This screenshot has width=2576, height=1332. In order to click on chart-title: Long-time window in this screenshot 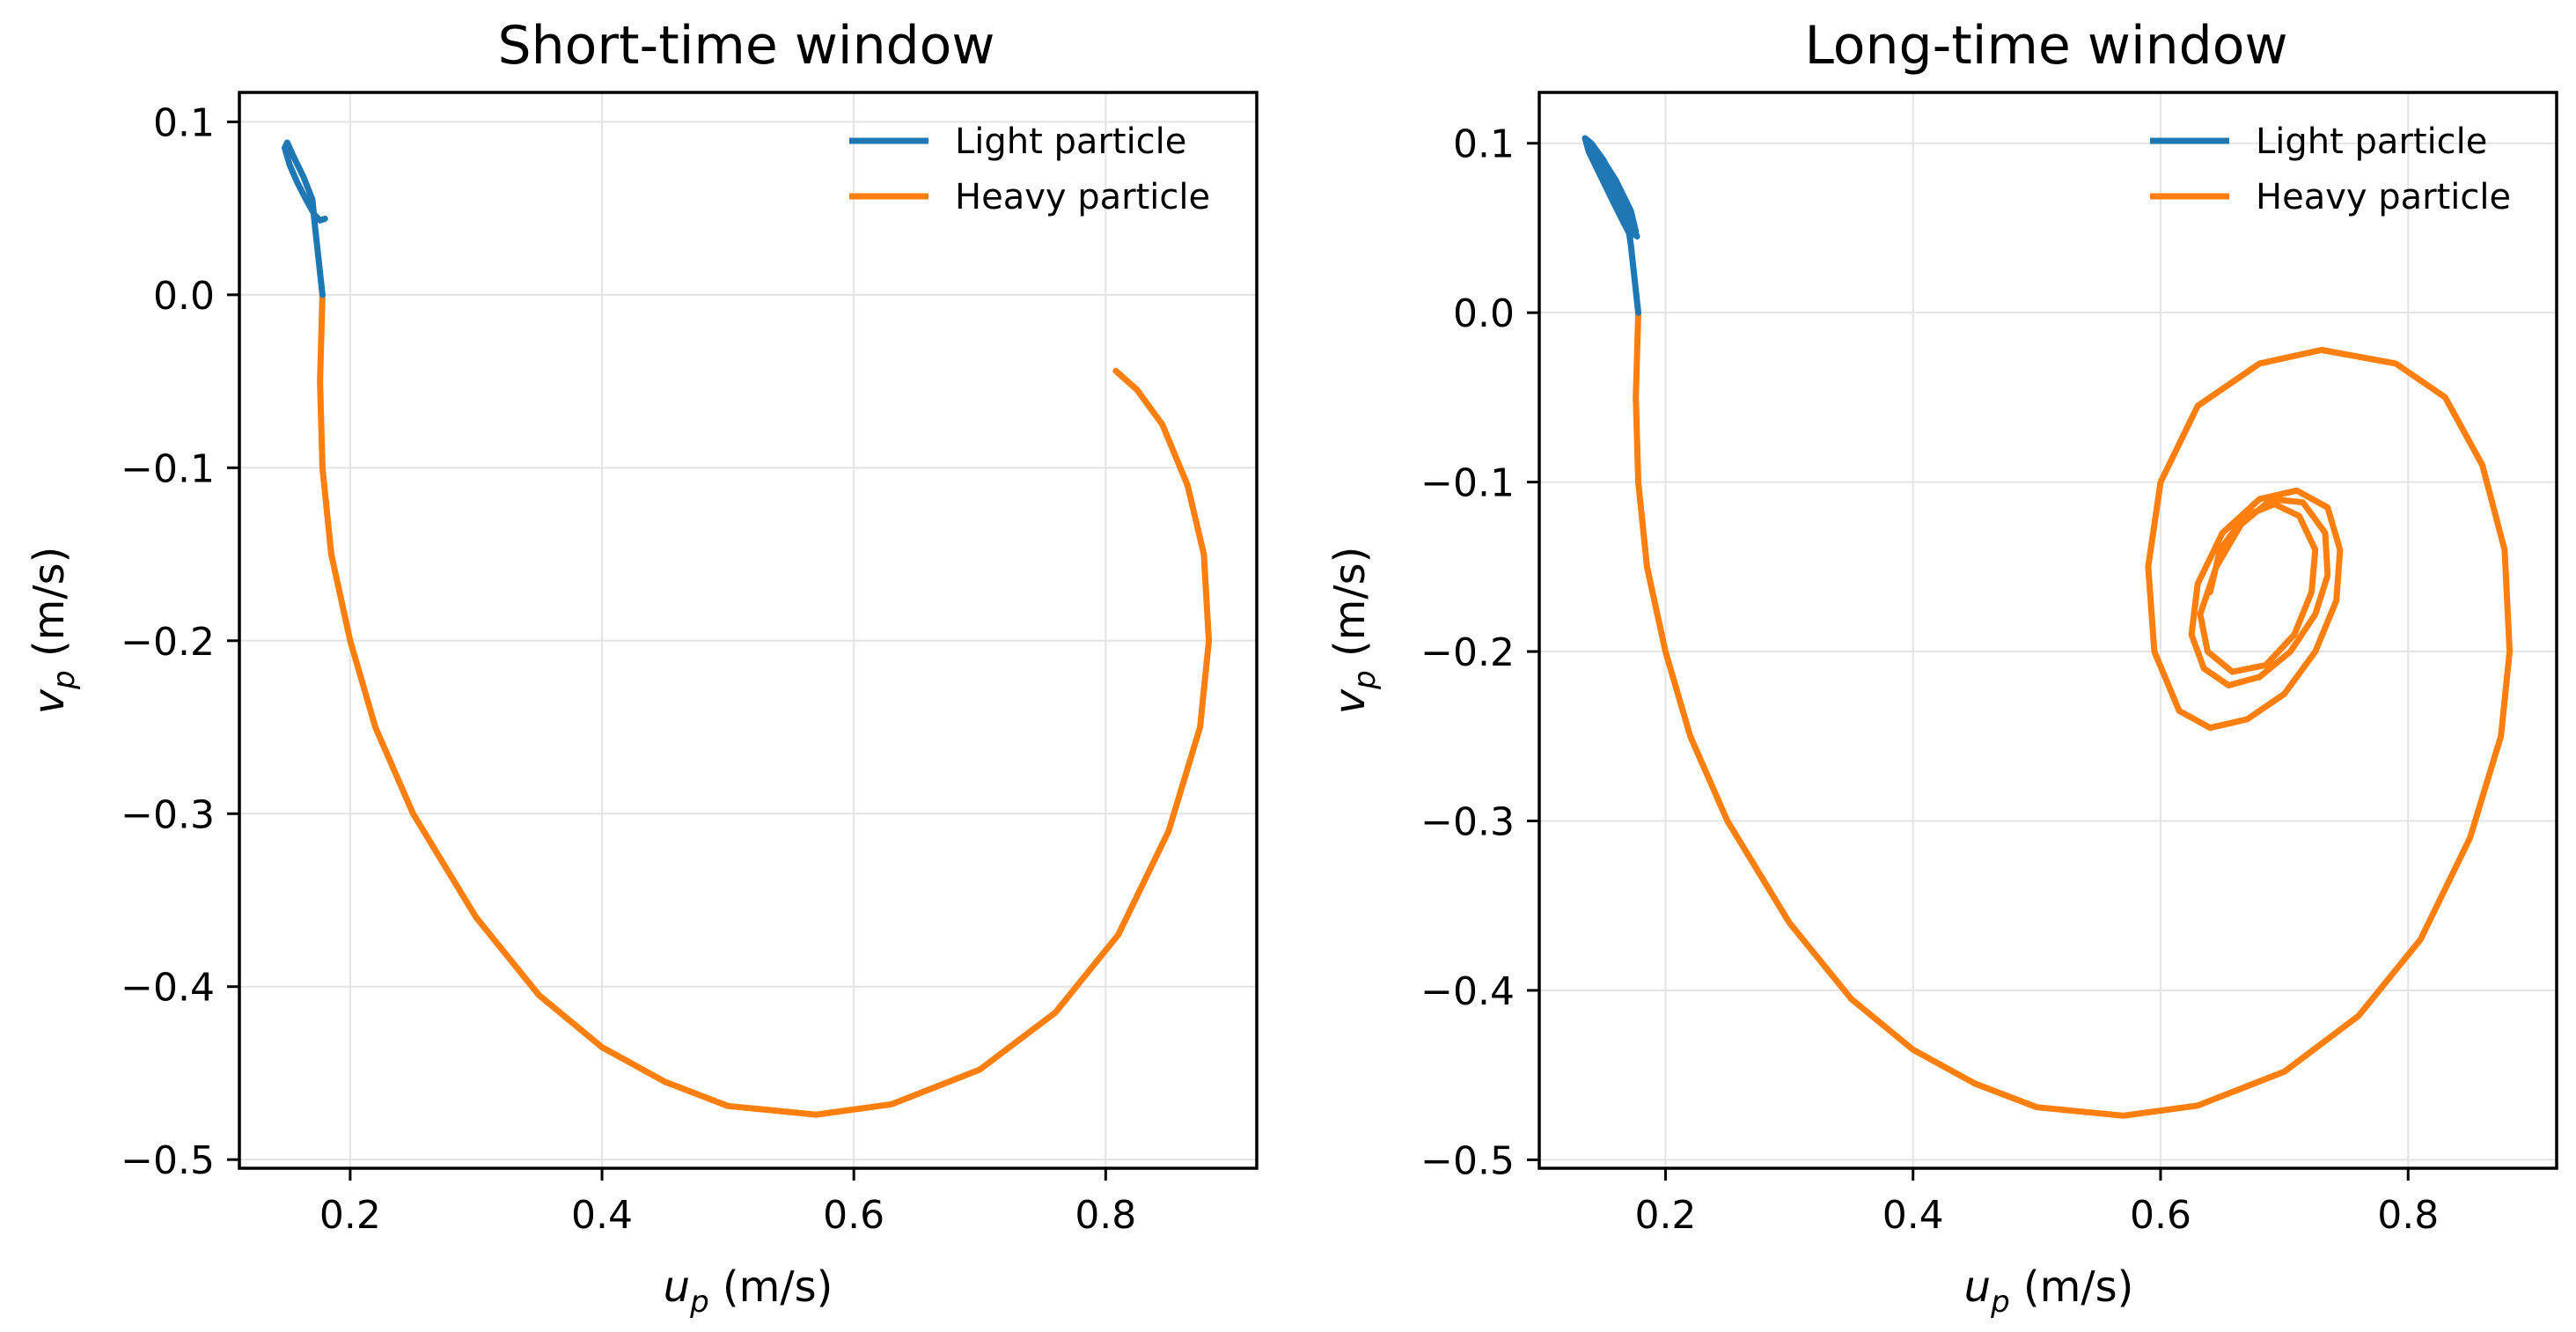, I will do `click(2045, 46)`.